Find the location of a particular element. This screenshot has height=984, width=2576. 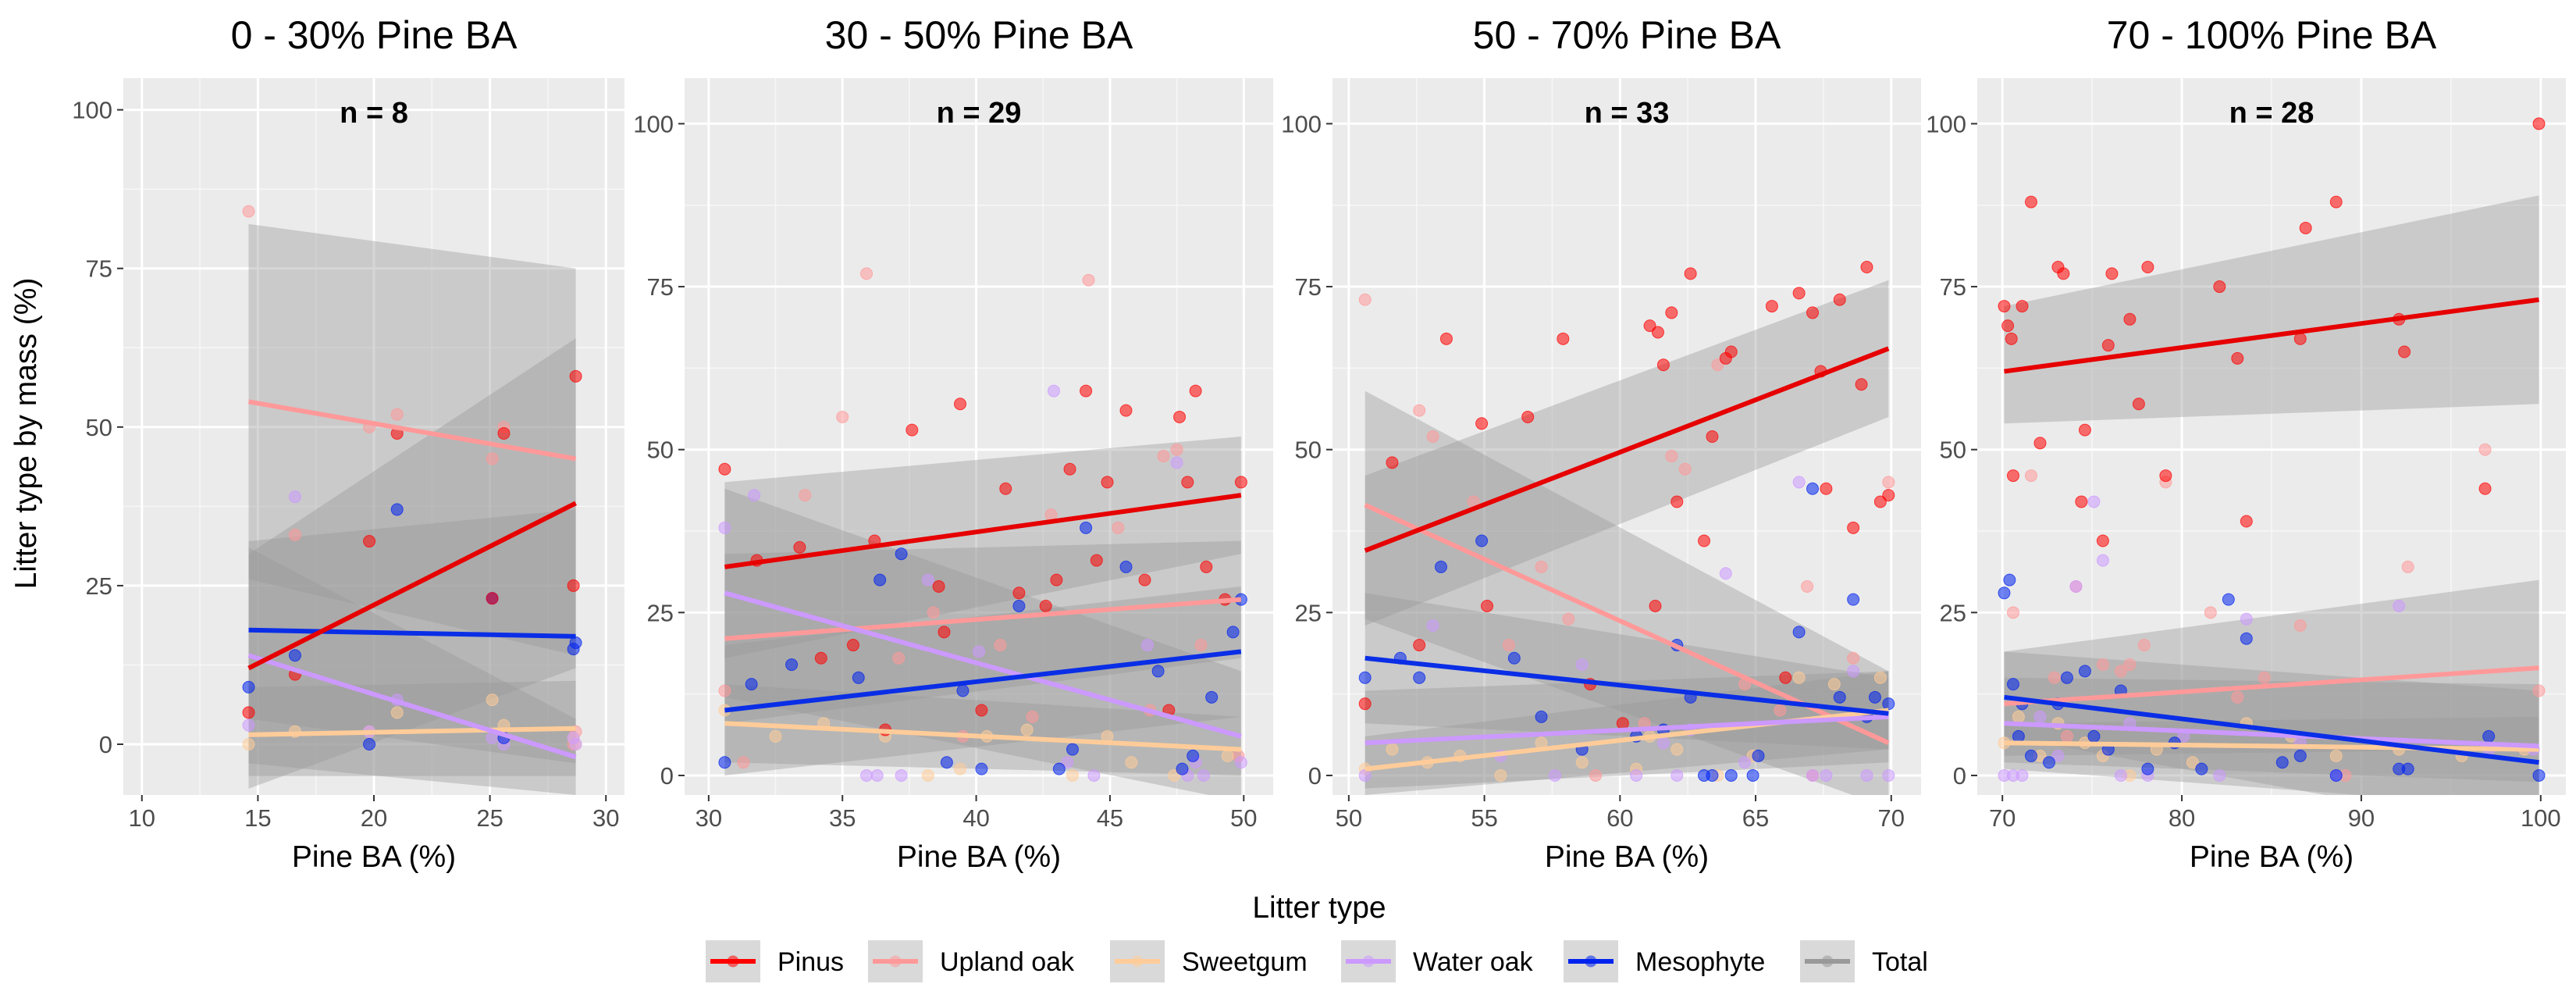

legend-item-mesophyte: Mesophyte is located at coordinates (1664, 961).